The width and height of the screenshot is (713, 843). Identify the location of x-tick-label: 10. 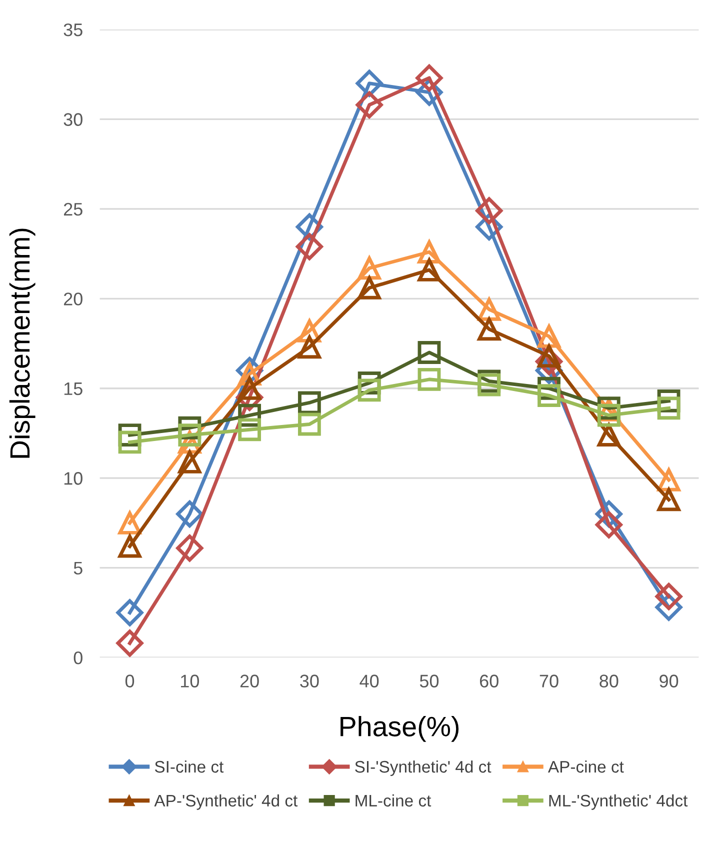
(189, 681).